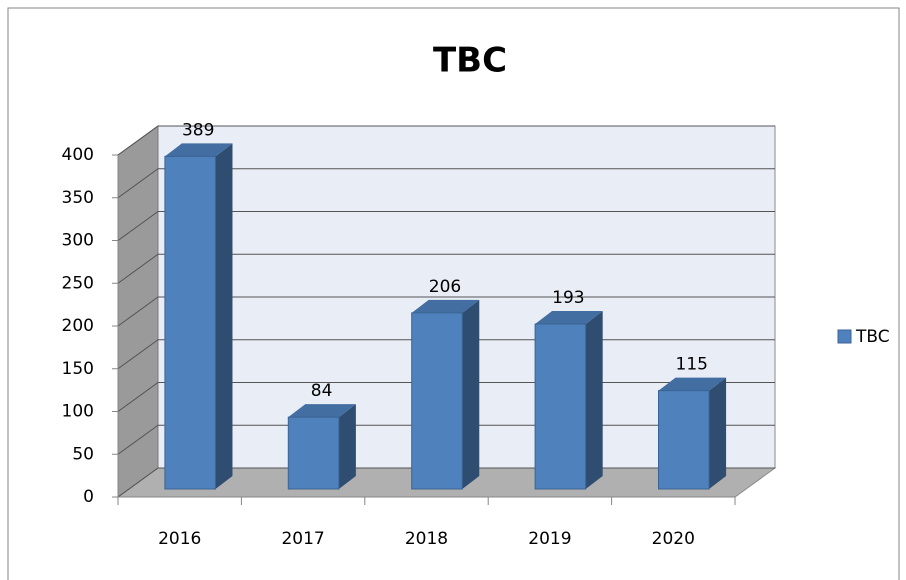  Describe the element at coordinates (83, 454) in the screenshot. I see `y-tick-label: 50` at that location.